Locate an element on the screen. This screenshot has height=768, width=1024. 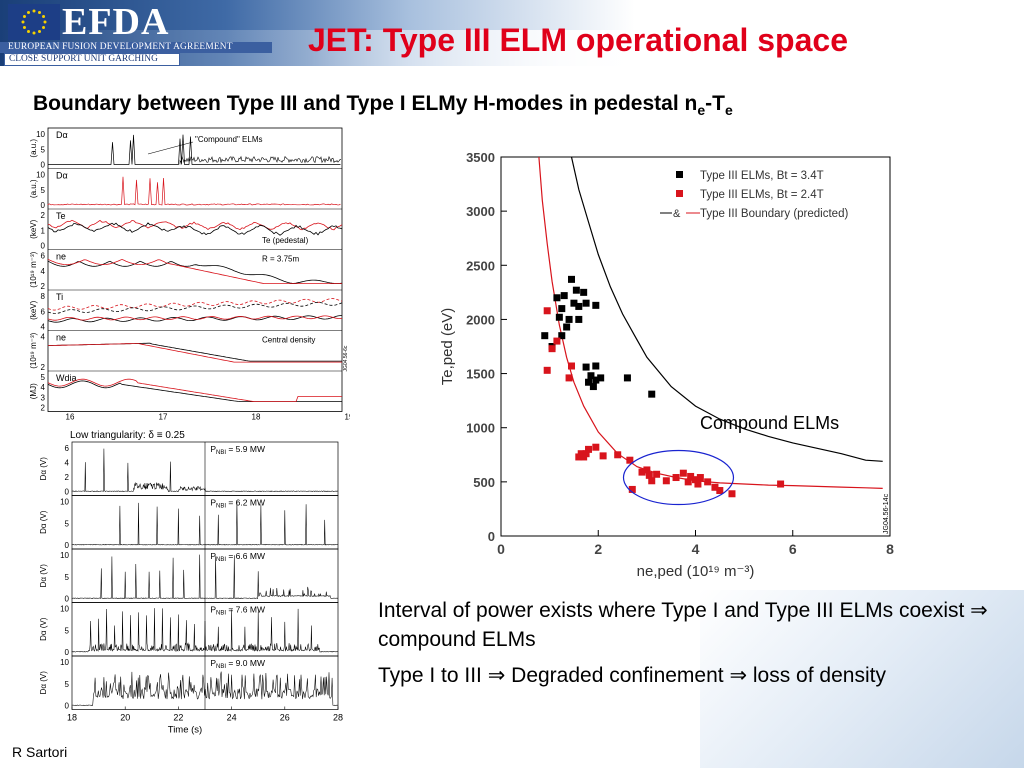
legend-ampersand: & is located at coordinates (677, 214).